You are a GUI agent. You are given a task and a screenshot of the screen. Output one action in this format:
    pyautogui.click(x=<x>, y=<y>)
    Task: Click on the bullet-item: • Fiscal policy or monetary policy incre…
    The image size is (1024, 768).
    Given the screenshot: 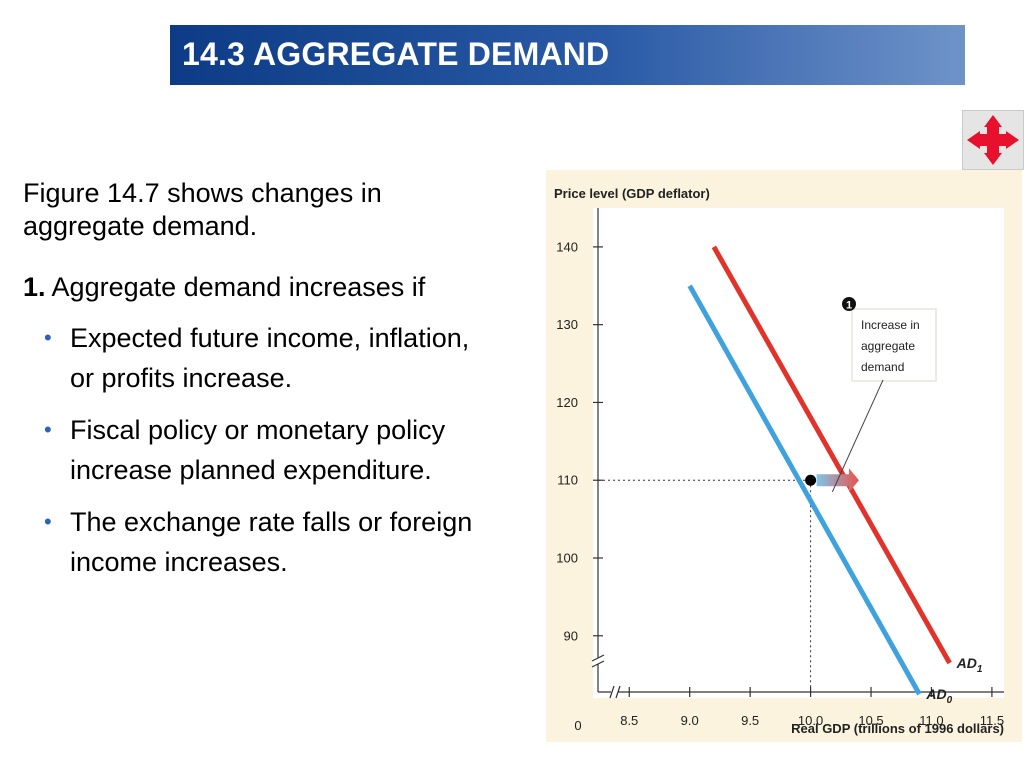 What is the action you would take?
    pyautogui.click(x=247, y=450)
    